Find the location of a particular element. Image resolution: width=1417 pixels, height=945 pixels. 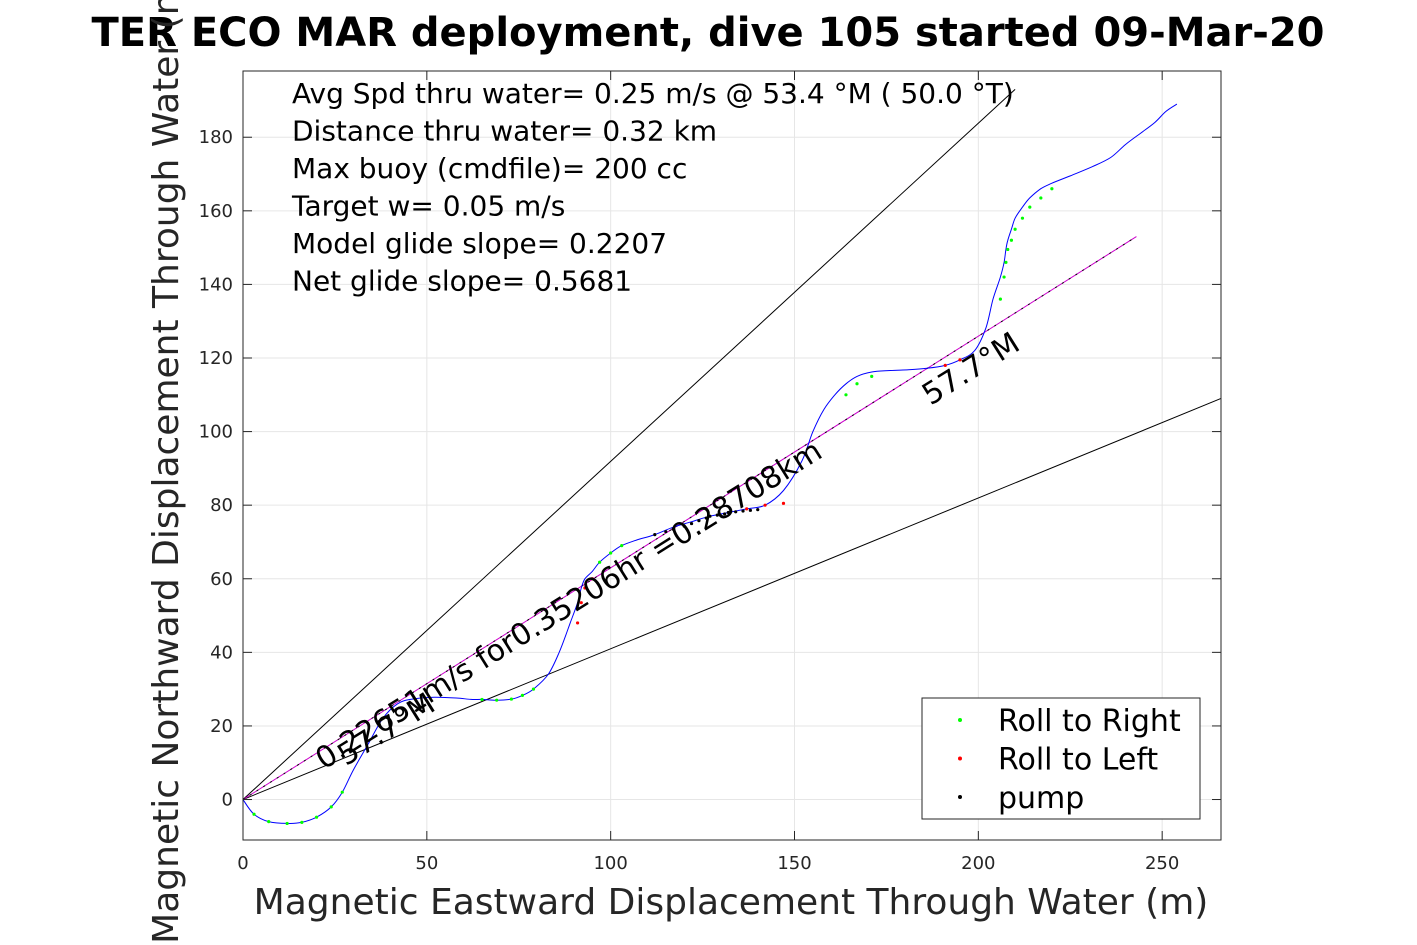

legend-label: Roll to Right is located at coordinates (1089, 721).